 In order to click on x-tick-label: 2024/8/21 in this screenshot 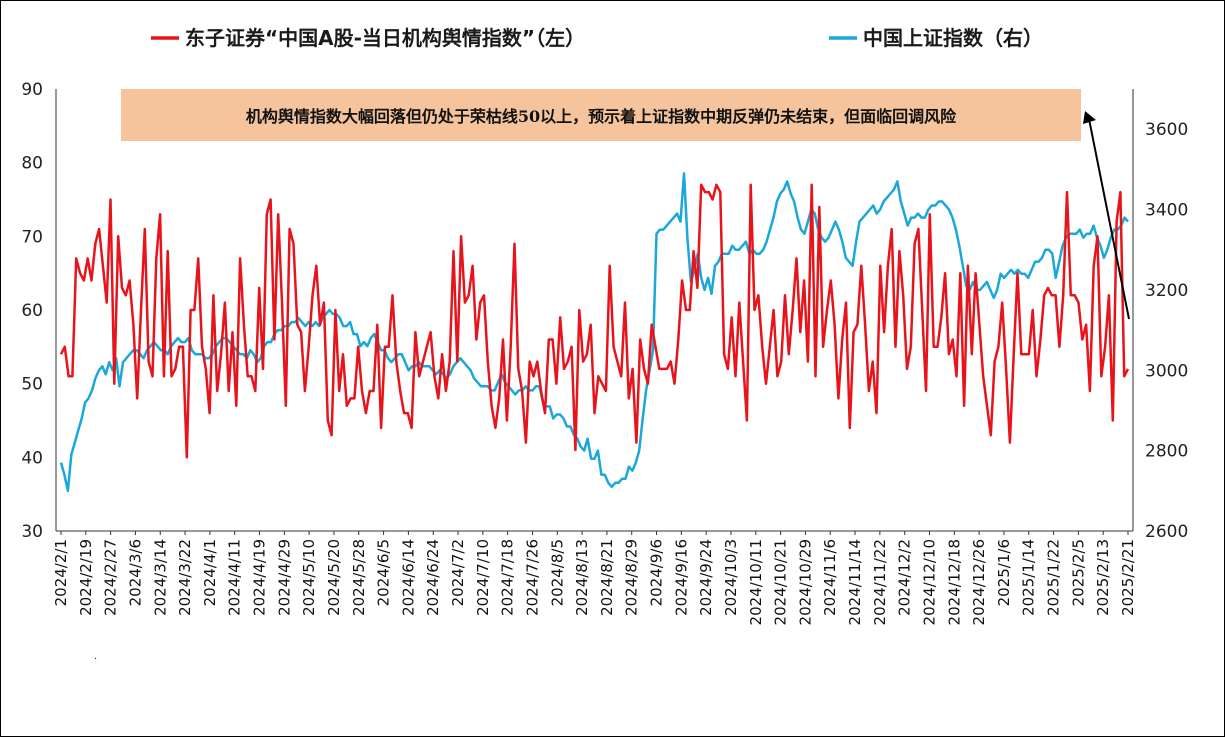, I will do `click(607, 577)`.